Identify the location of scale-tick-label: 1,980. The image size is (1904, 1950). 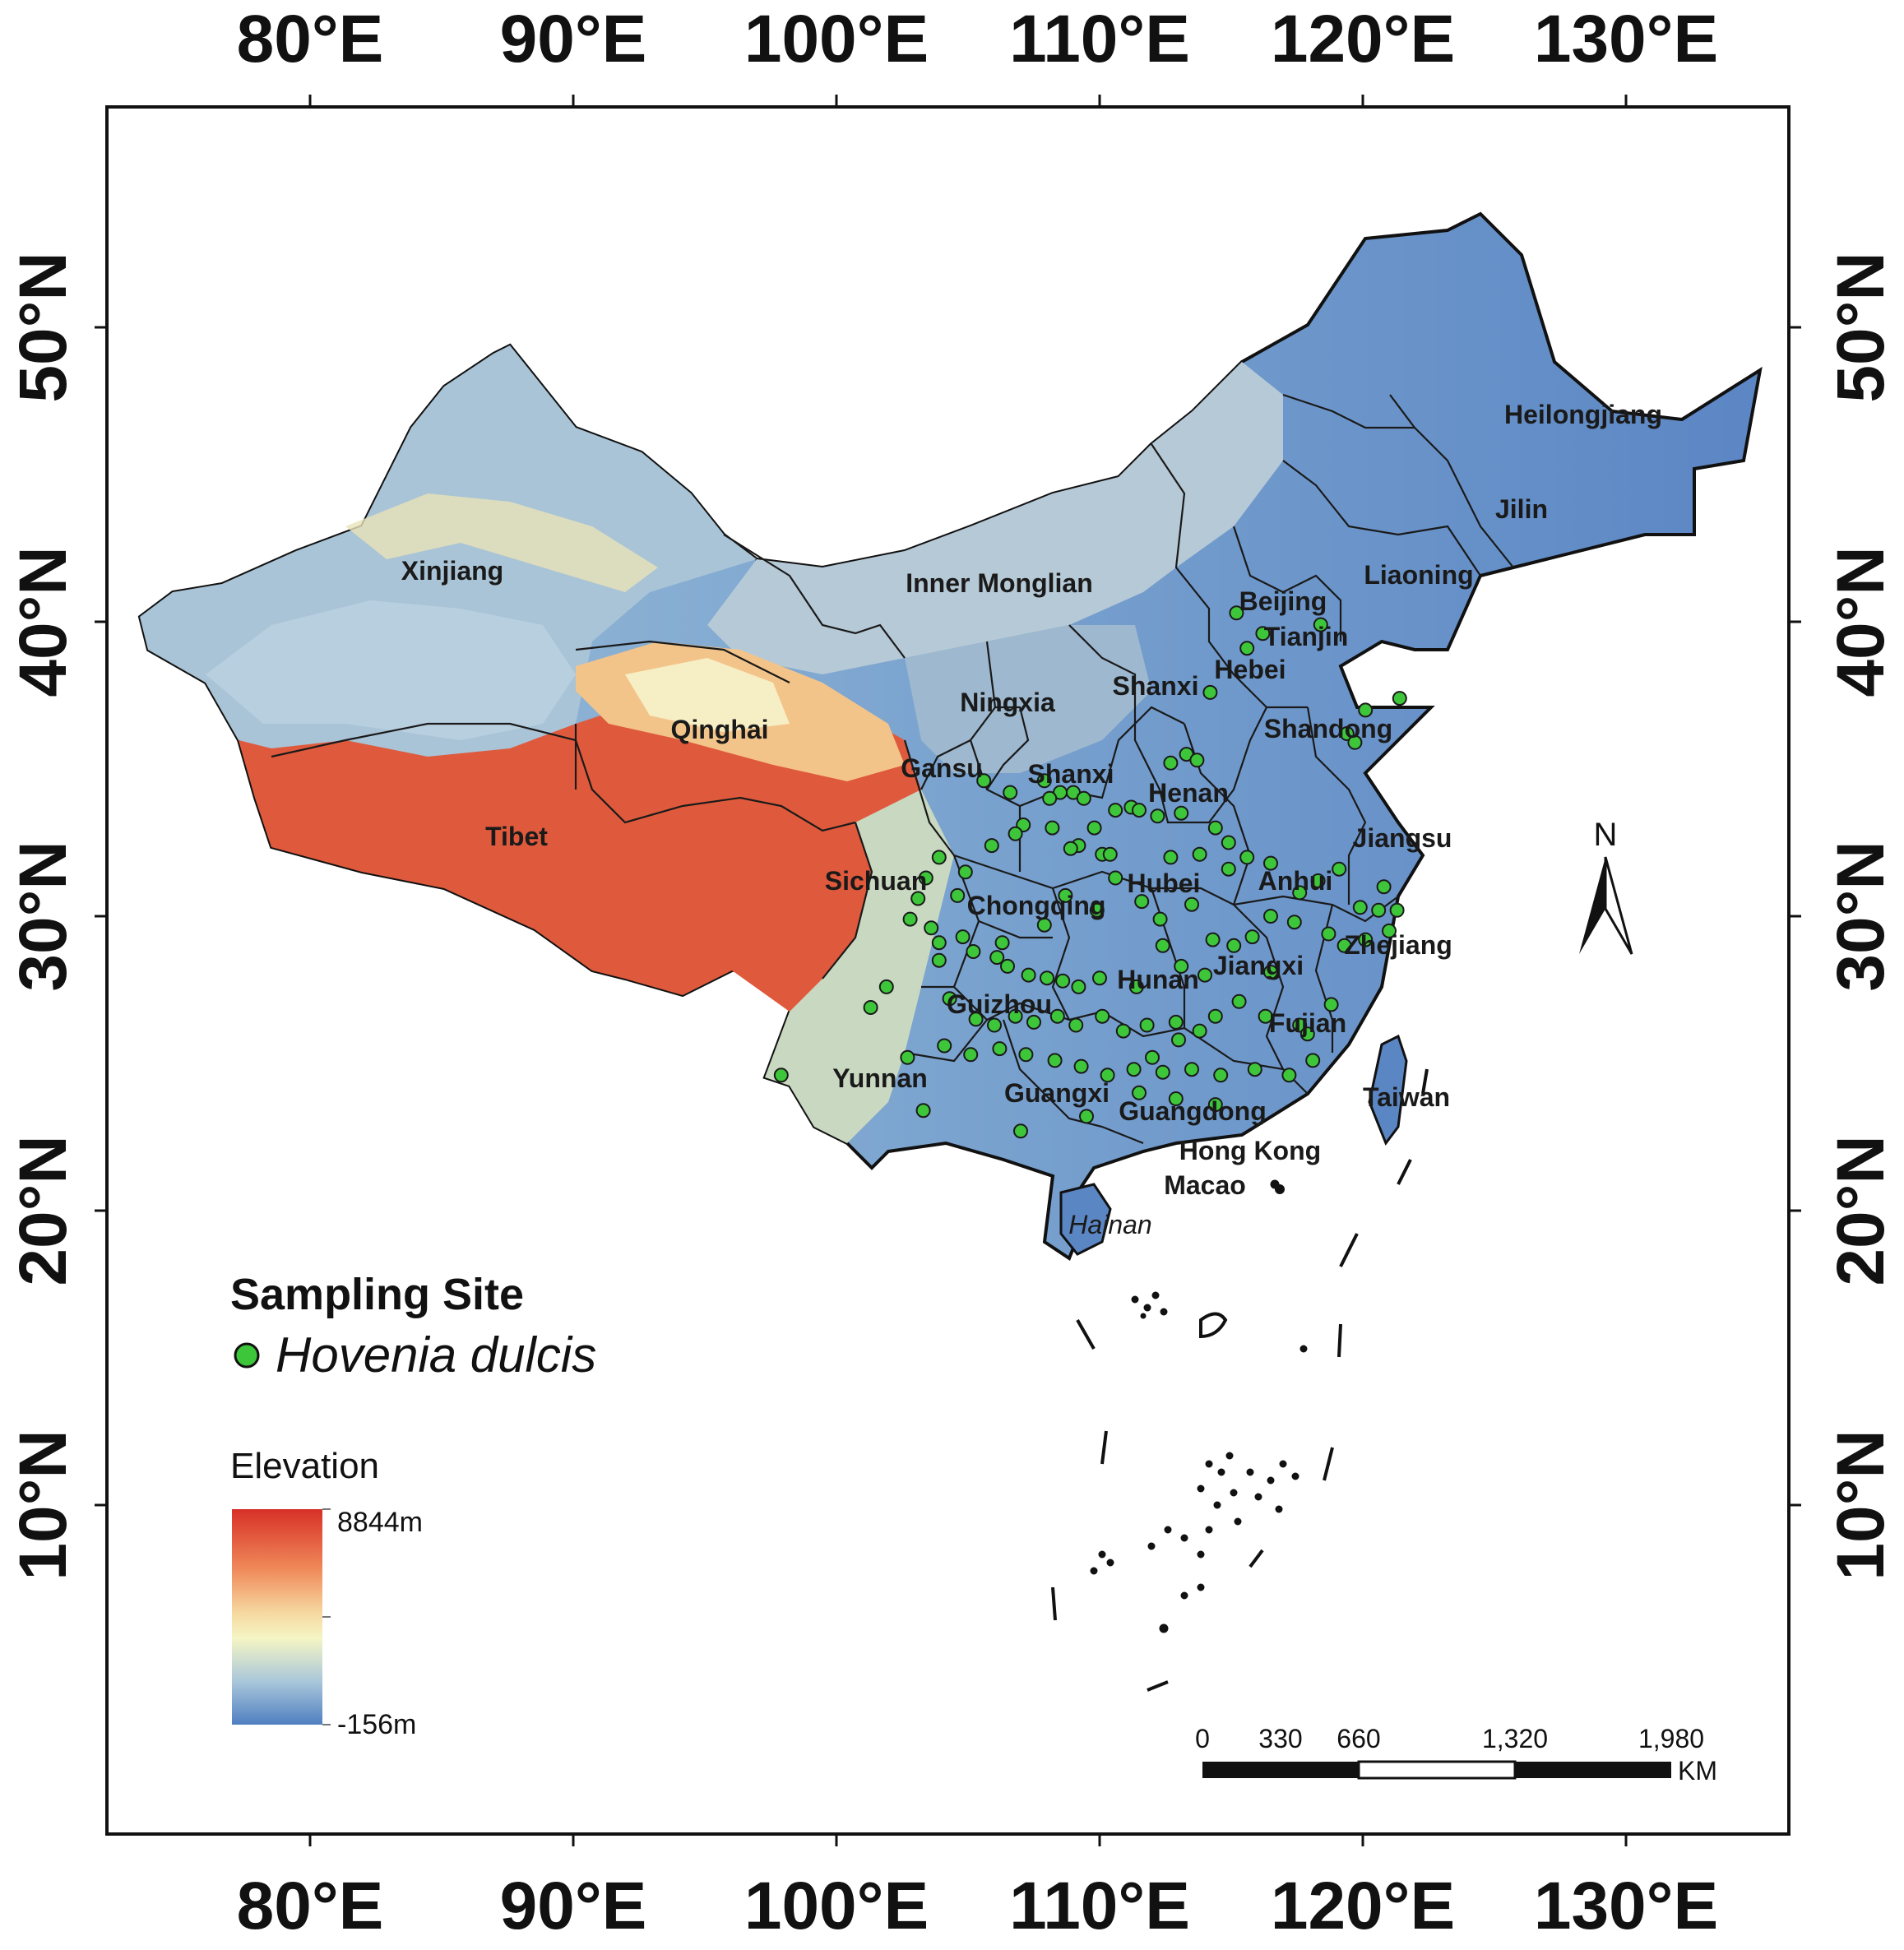
(1671, 1739).